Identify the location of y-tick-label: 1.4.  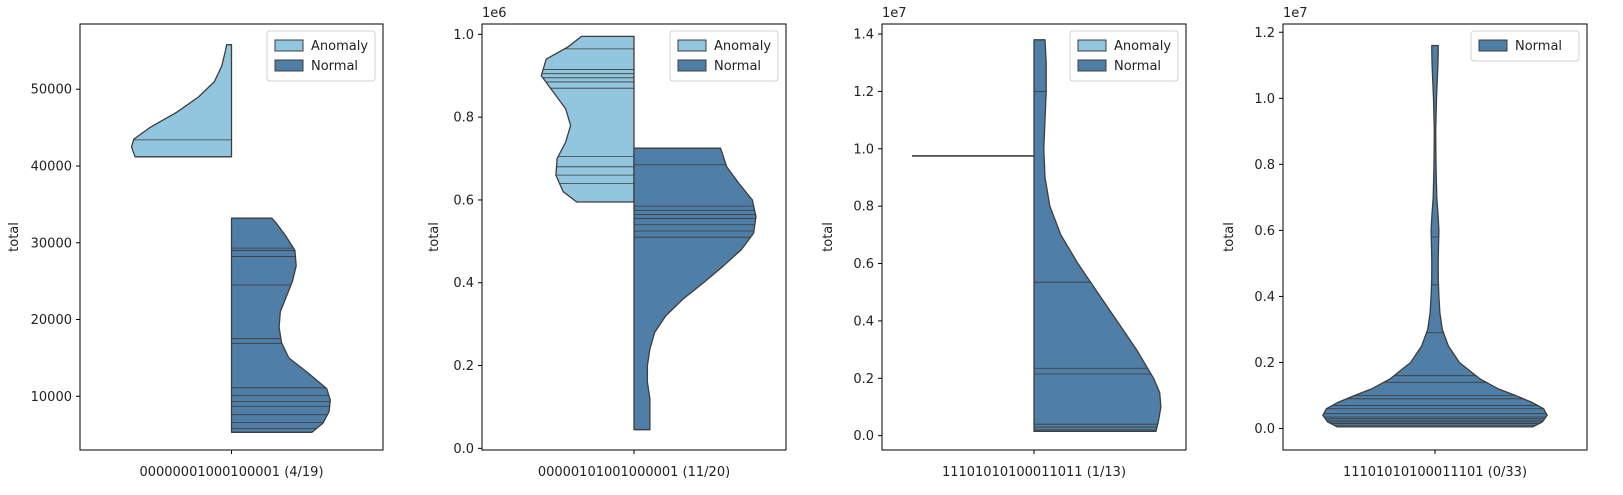
(863, 35).